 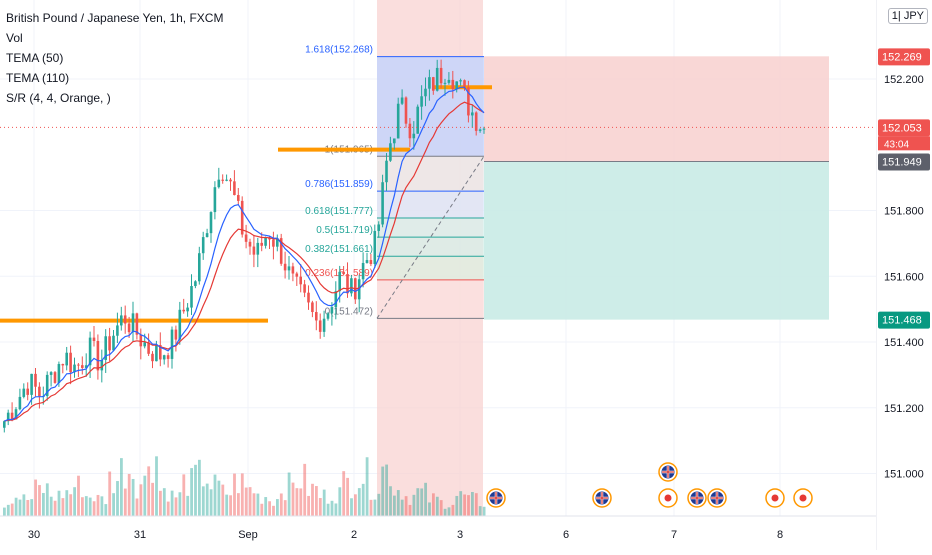 What do you see at coordinates (656, 109) in the screenshot?
I see `stop-loss-zone` at bounding box center [656, 109].